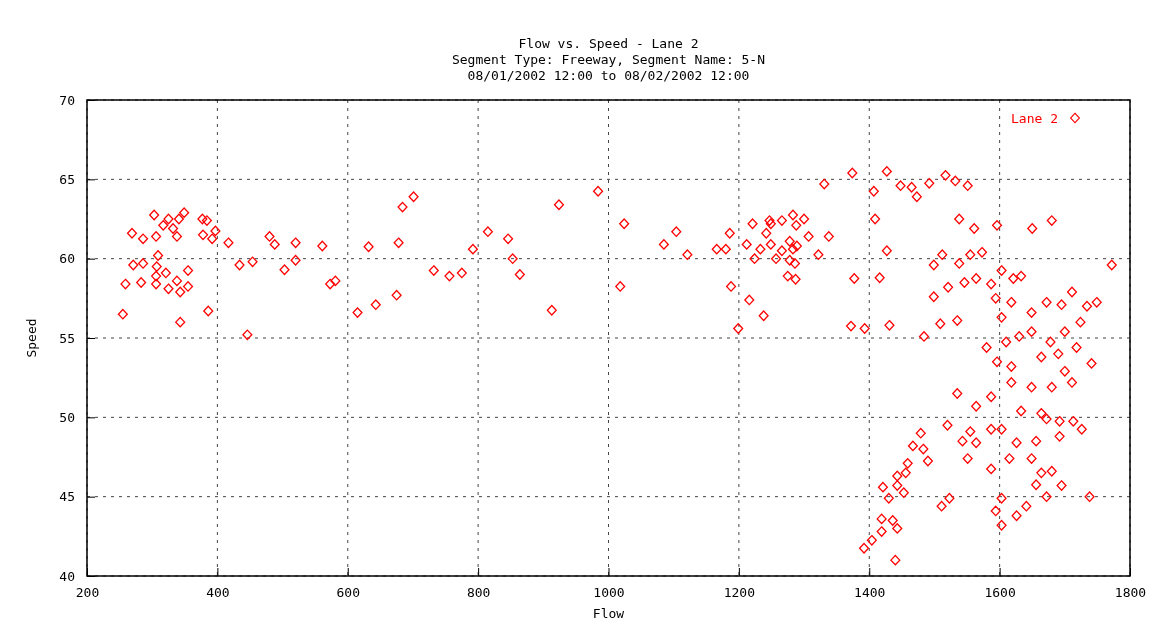 The image size is (1157, 627). Describe the element at coordinates (608, 43) in the screenshot. I see `chart-title: Flow vs. Speed - Lane 2` at that location.